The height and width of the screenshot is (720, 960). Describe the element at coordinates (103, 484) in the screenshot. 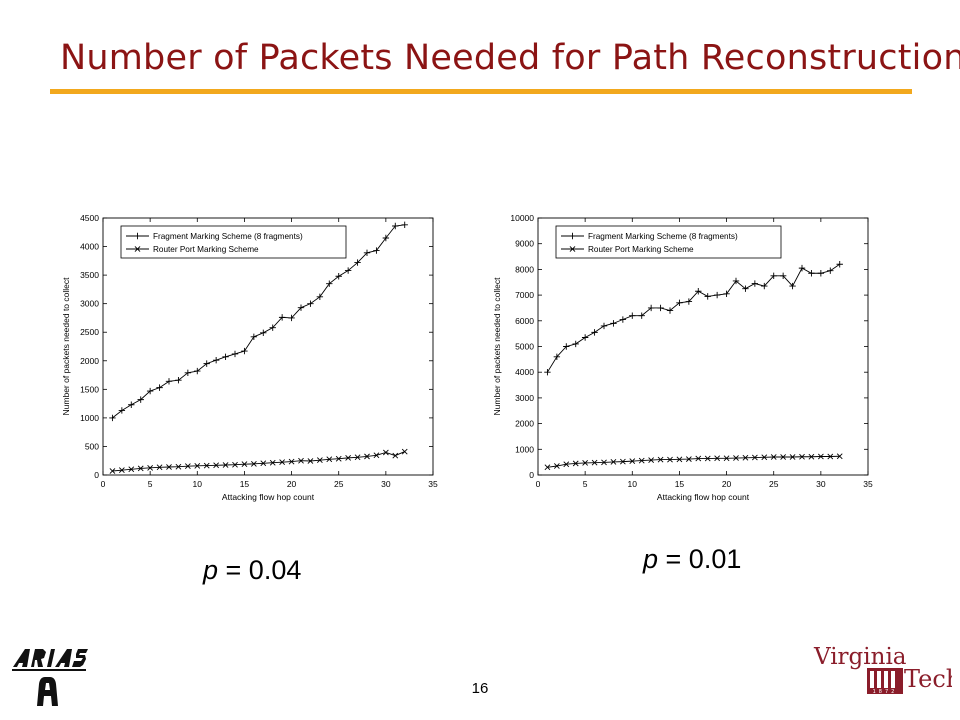

I see `x-tick-label: 0` at that location.